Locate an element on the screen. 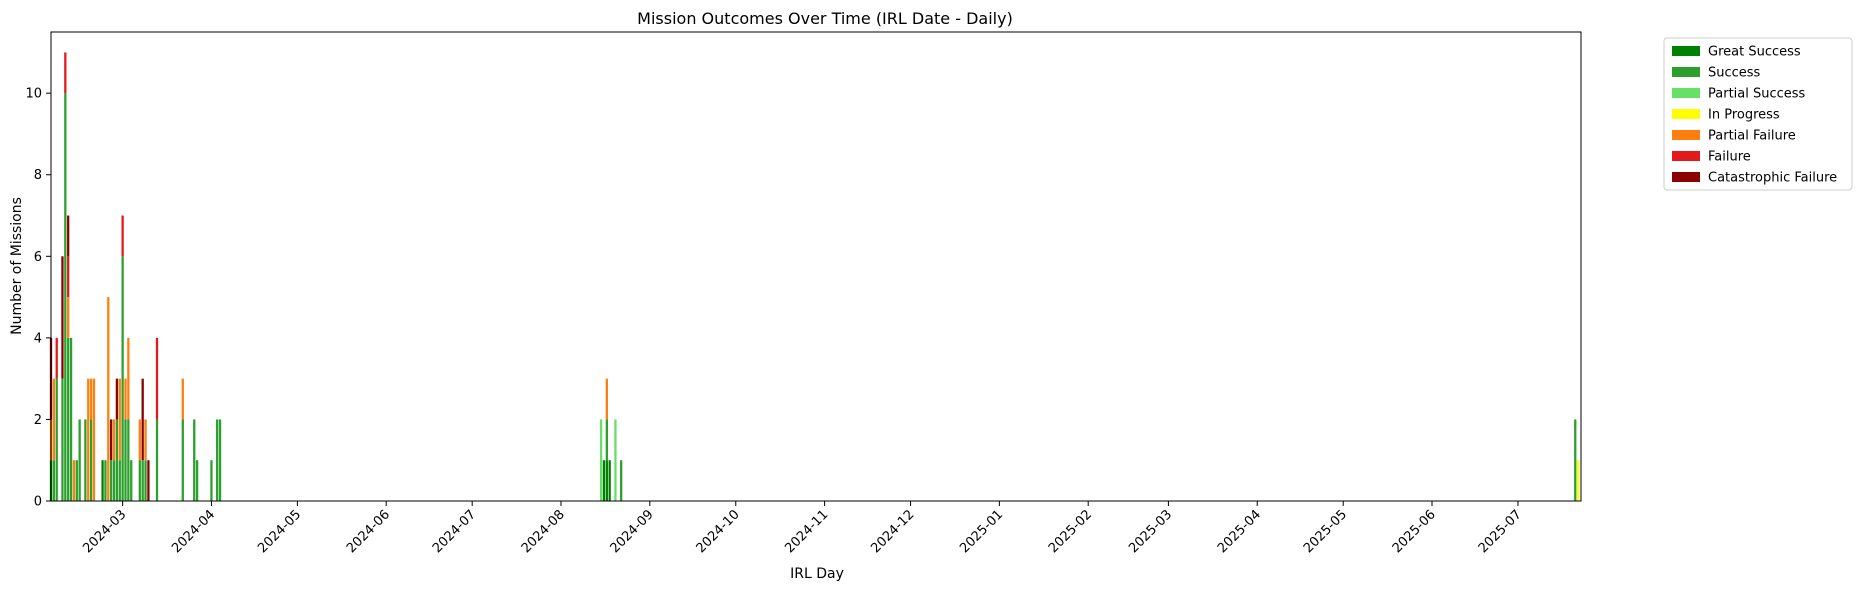 The image size is (1861, 590). y-axis: 0 2 4 6 8 10 is located at coordinates (38, 298).